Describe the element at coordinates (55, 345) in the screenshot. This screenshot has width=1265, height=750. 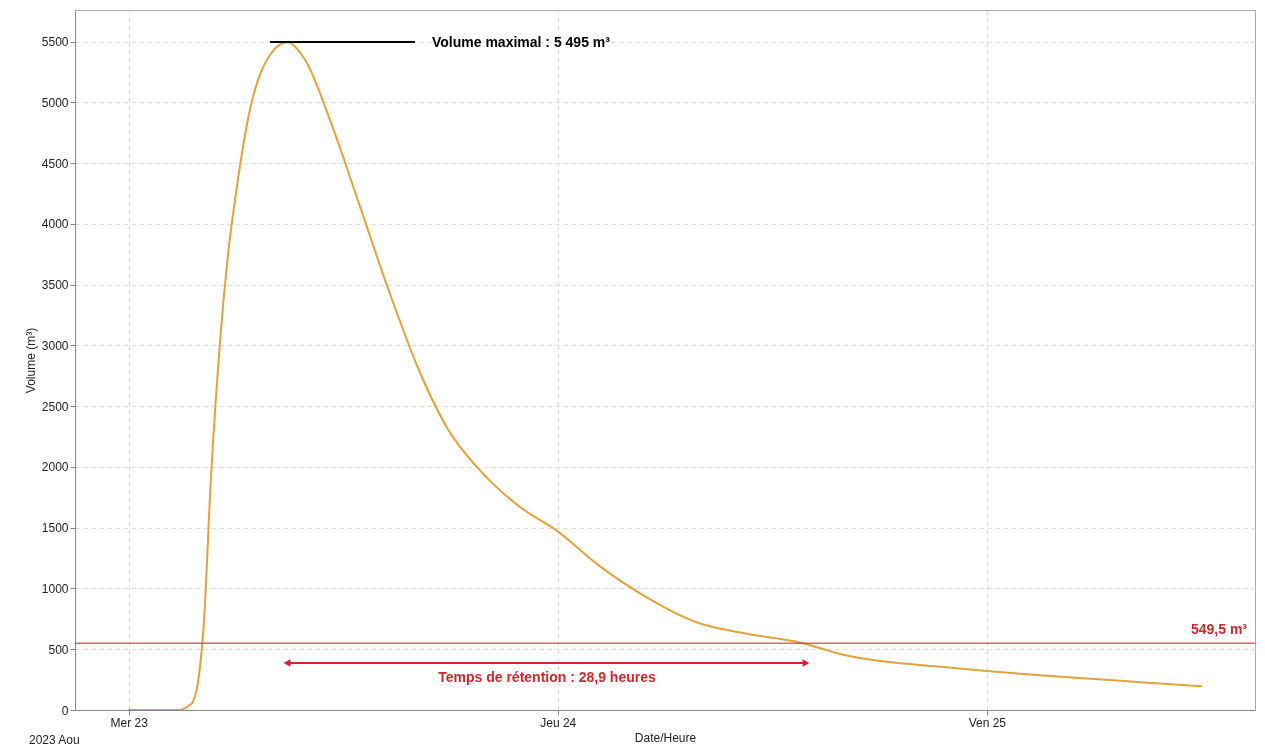
I see `y-tick-label: 3000` at that location.